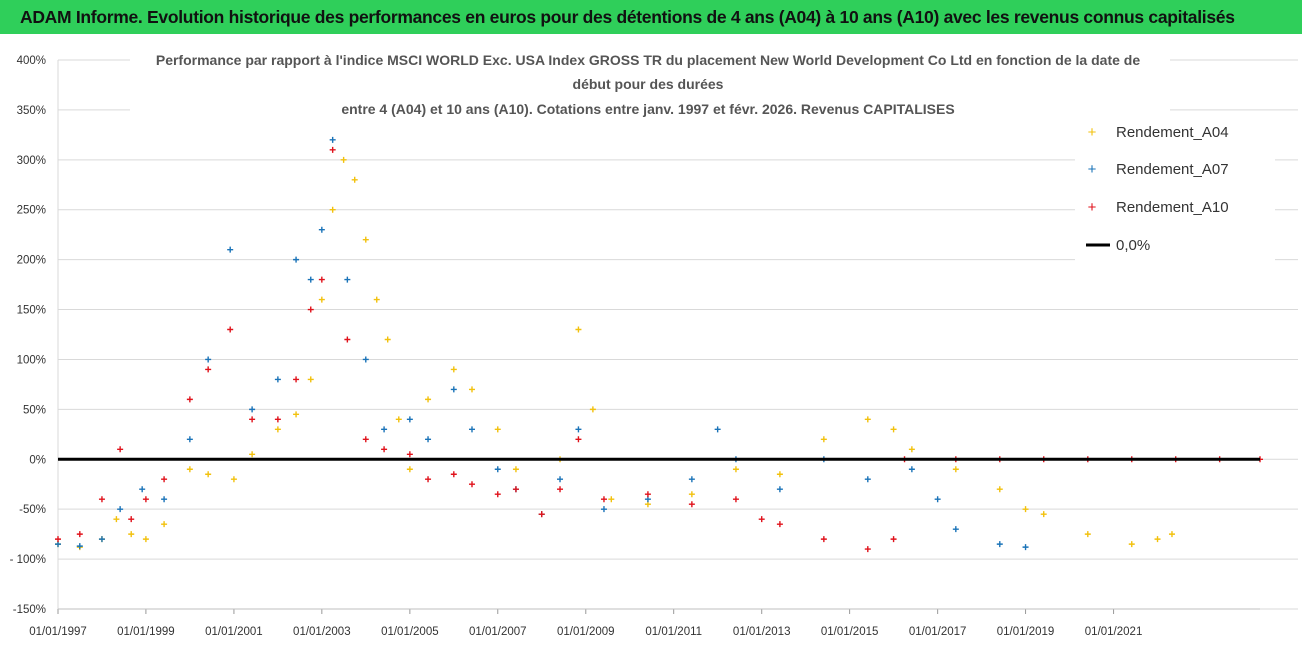  What do you see at coordinates (31, 111) in the screenshot?
I see `y-tick-label: 350%` at bounding box center [31, 111].